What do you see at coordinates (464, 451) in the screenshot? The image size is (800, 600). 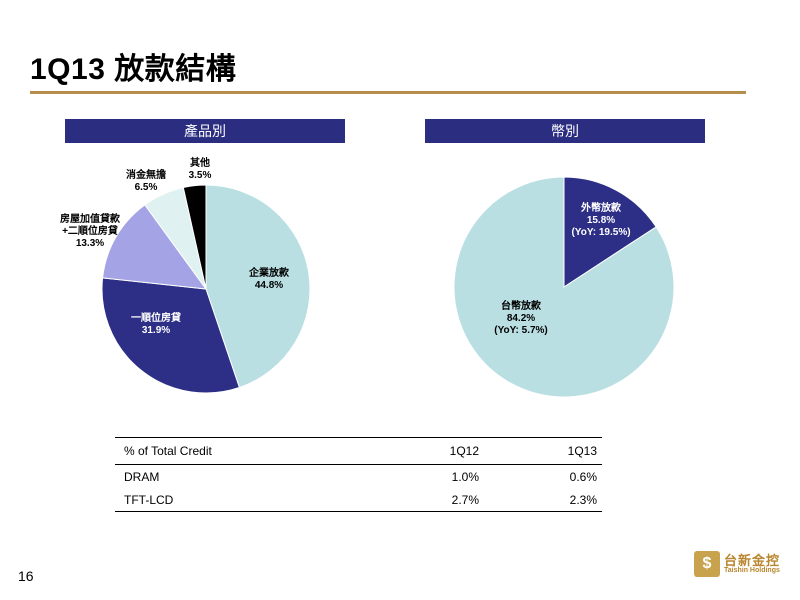 I see `table-header-cell: 1Q12` at bounding box center [464, 451].